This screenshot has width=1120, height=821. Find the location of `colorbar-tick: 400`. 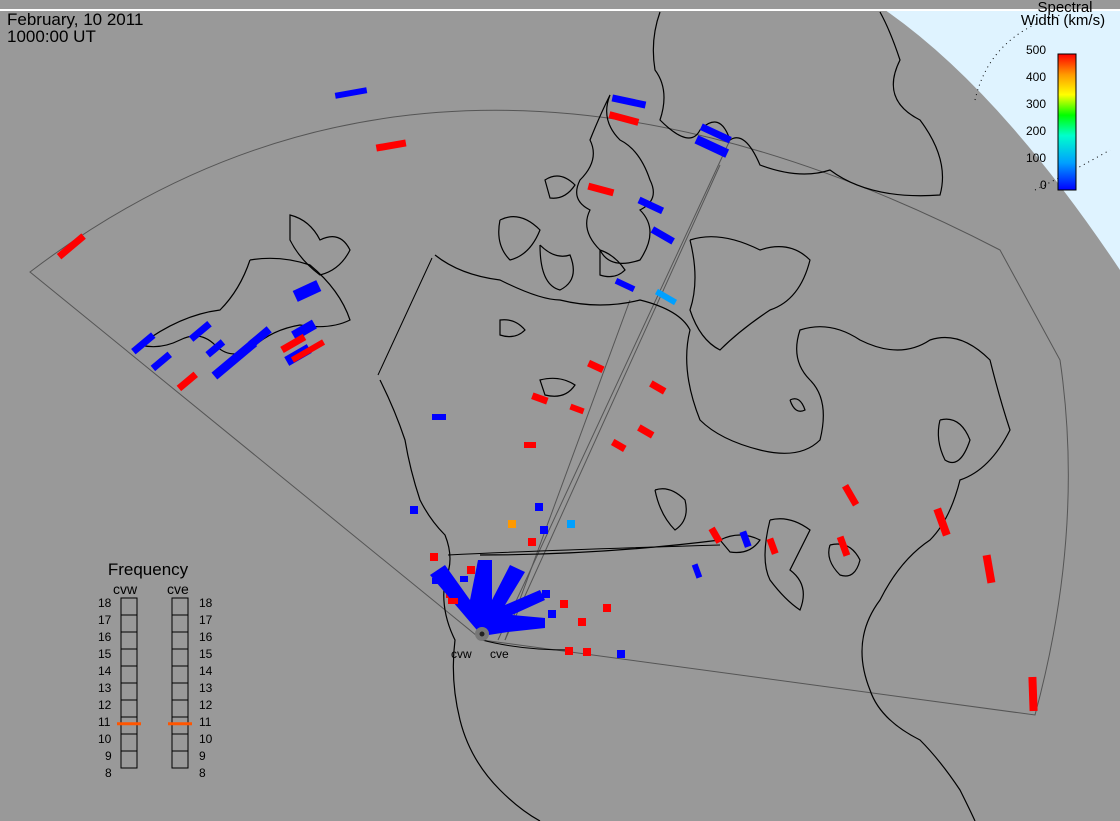

colorbar-tick: 400 is located at coordinates (1036, 77).